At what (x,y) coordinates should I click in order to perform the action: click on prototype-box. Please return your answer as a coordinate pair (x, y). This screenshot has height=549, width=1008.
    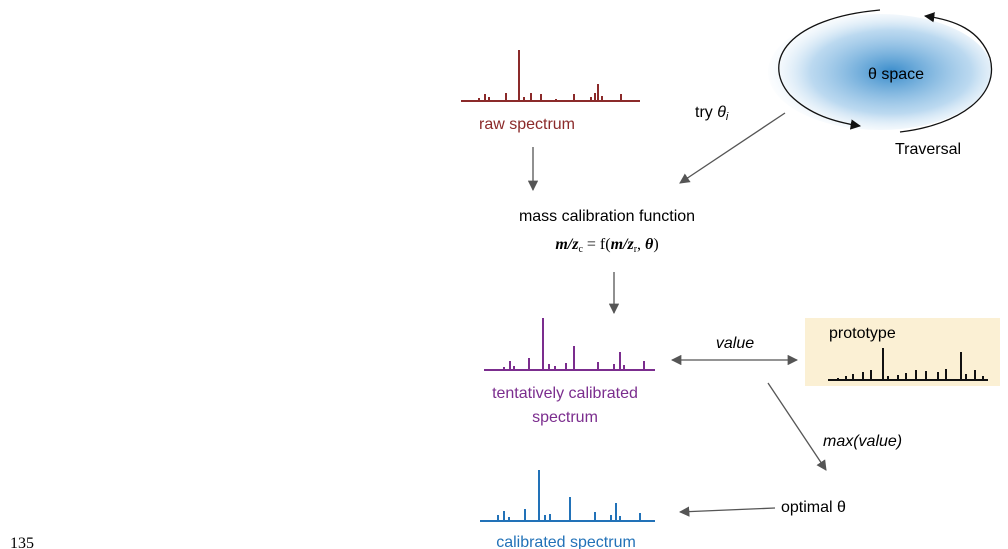
    Looking at the image, I should click on (902, 352).